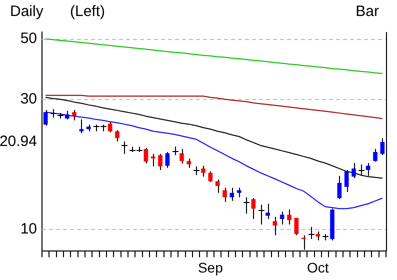 The width and height of the screenshot is (397, 280). What do you see at coordinates (27, 11) in the screenshot?
I see `chart-title: Daily` at bounding box center [27, 11].